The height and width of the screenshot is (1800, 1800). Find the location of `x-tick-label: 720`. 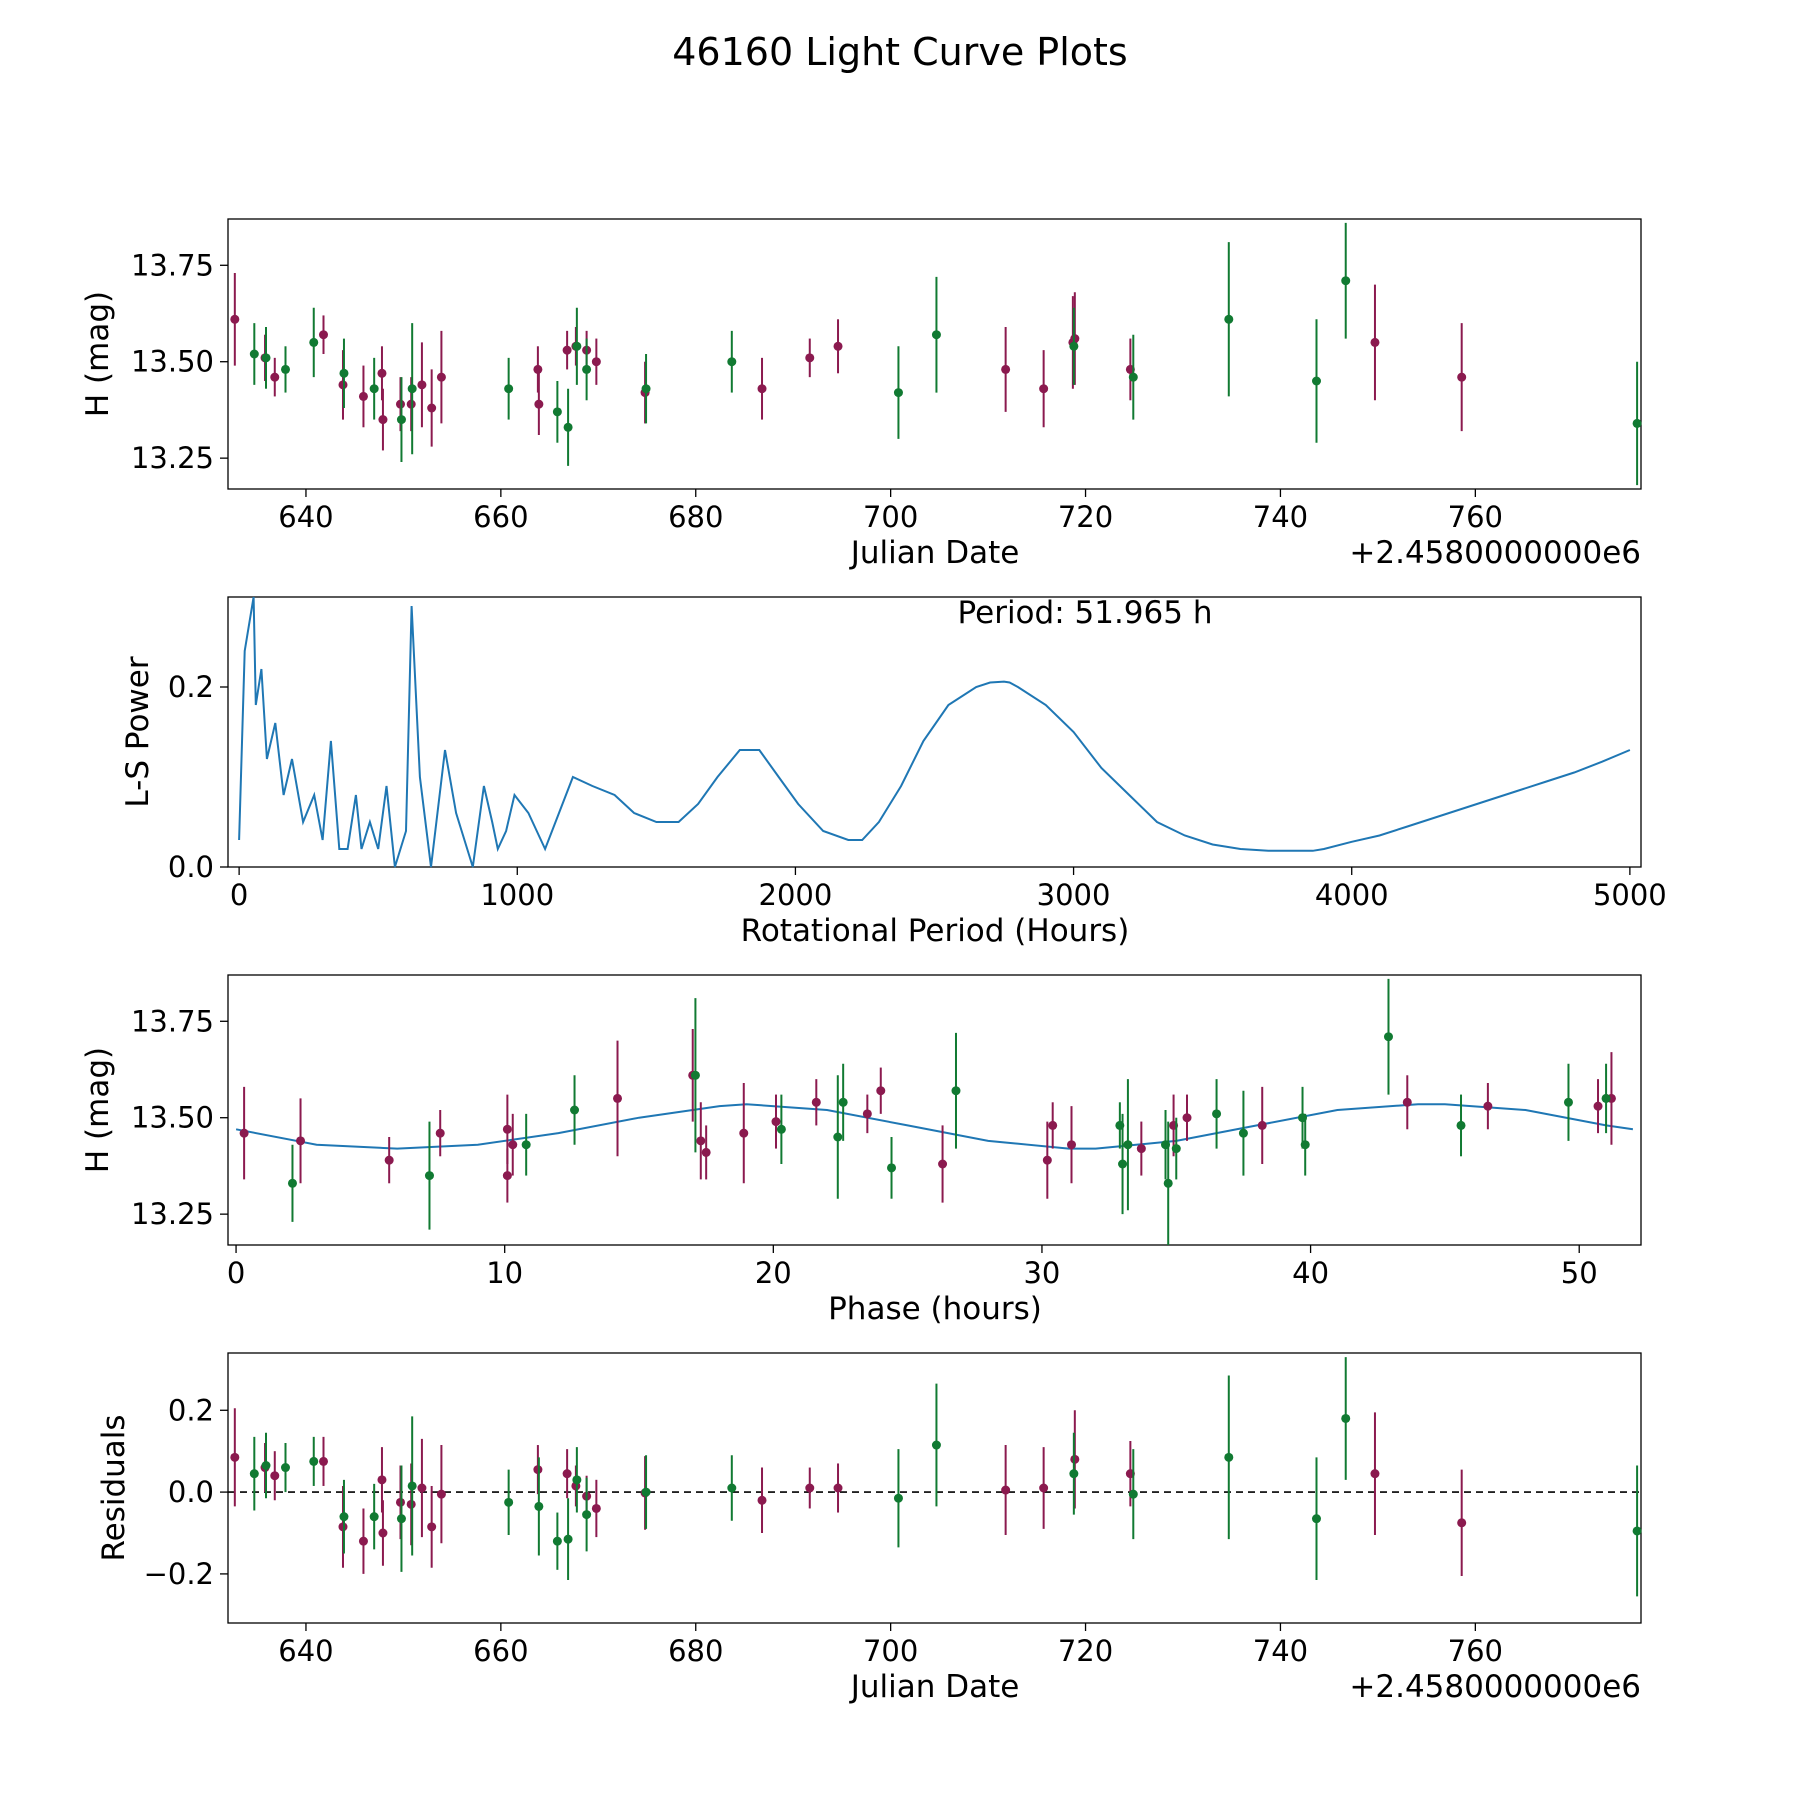

x-tick-label: 720 is located at coordinates (1085, 517).